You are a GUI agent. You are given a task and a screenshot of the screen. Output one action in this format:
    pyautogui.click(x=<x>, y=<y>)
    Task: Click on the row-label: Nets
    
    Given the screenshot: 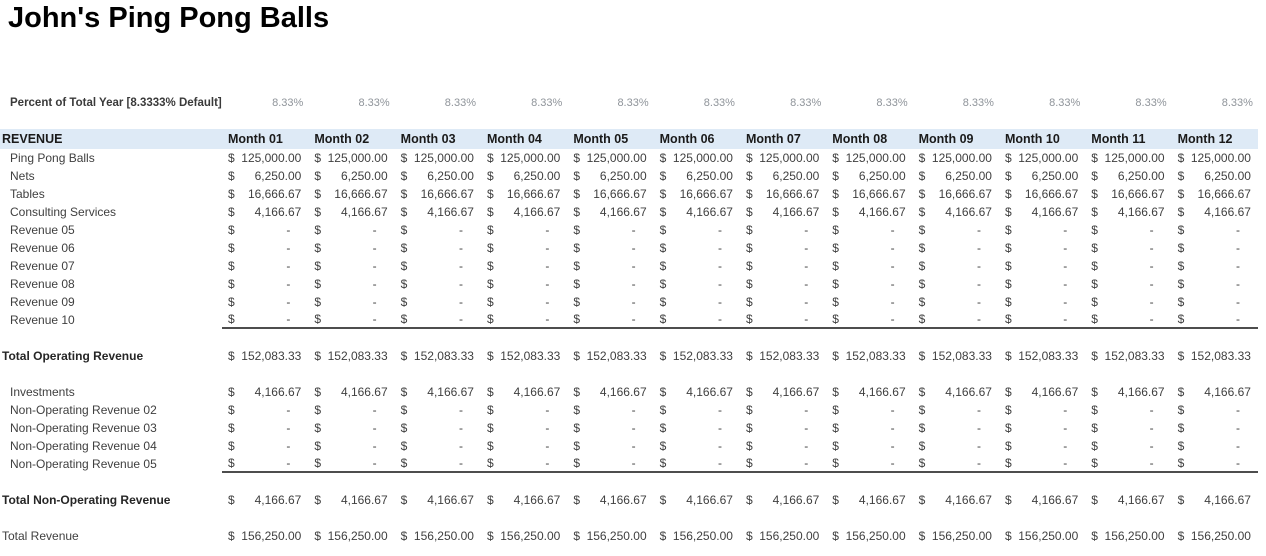 What is the action you would take?
    pyautogui.click(x=22, y=176)
    